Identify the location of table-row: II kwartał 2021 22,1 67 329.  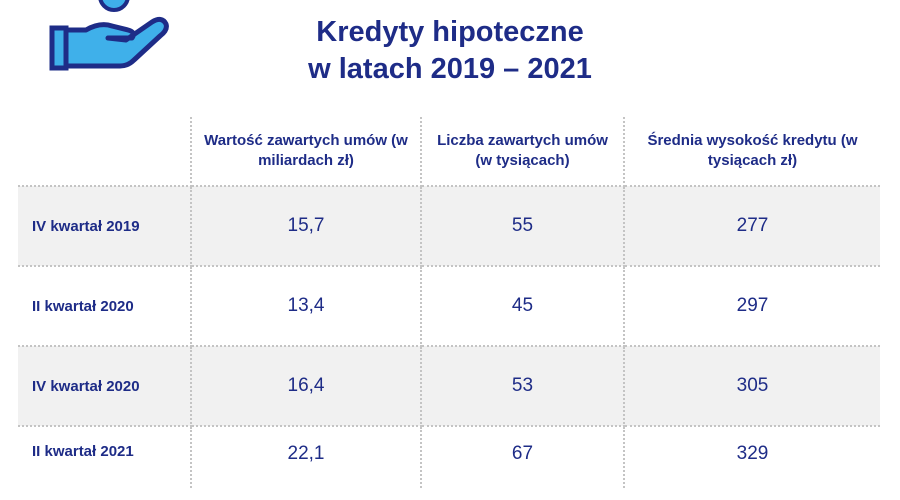
(449, 457).